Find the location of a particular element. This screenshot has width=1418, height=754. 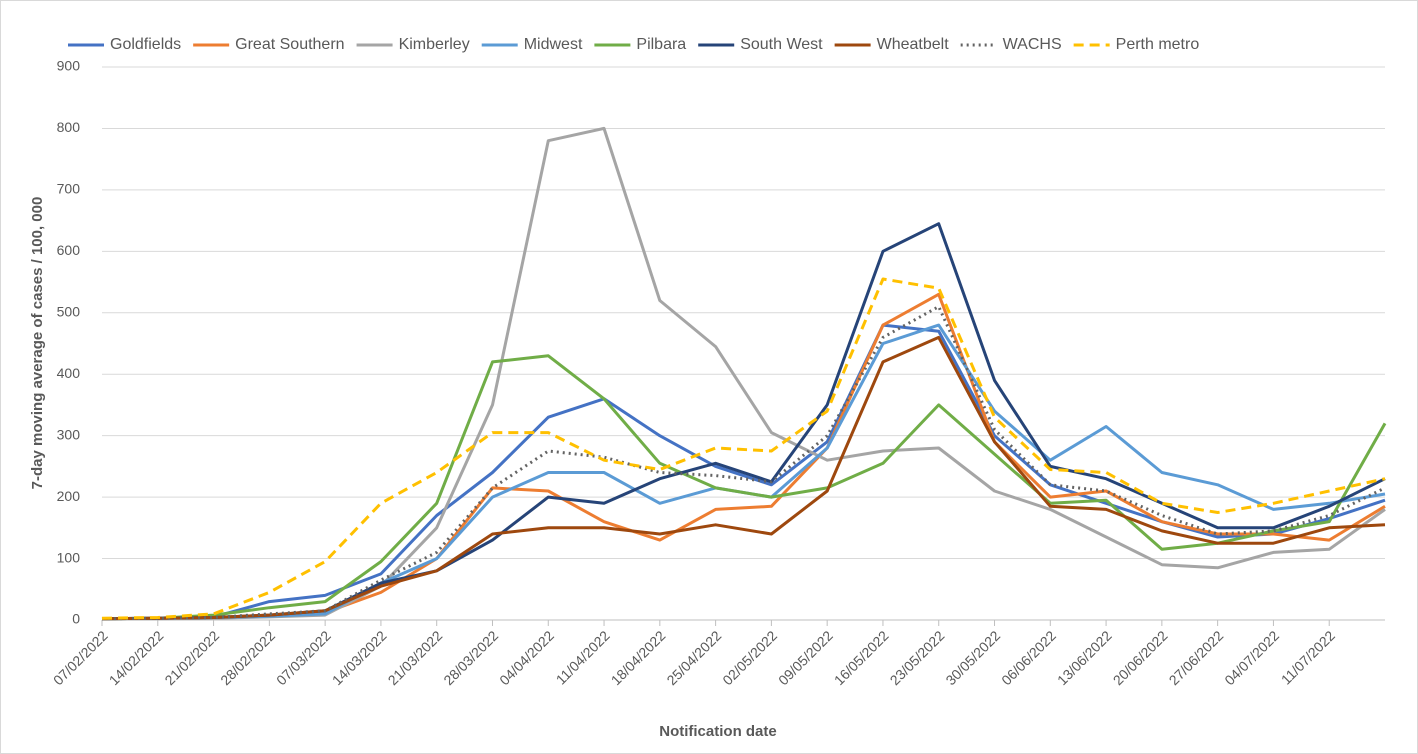

y-tick-label: 200 is located at coordinates (69, 496).